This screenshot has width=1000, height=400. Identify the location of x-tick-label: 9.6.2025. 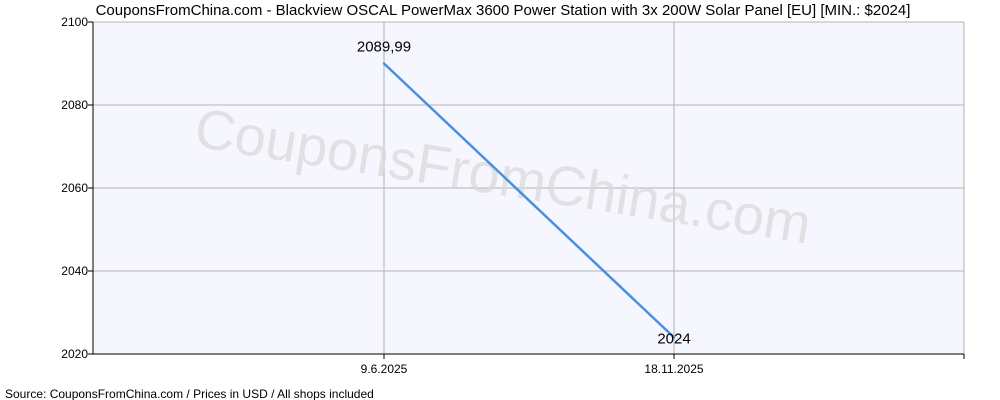
(384, 369).